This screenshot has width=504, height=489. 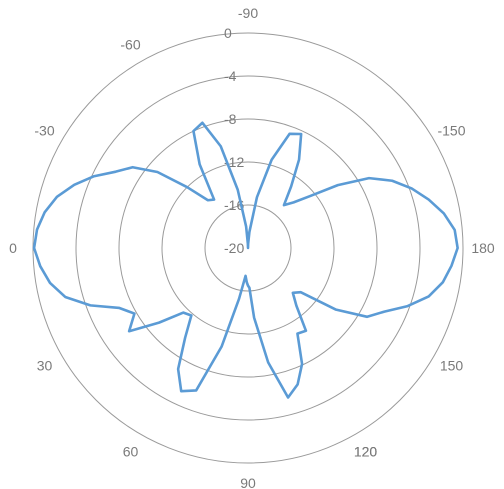 I want to click on angle-tick-label: 30, so click(x=45, y=366).